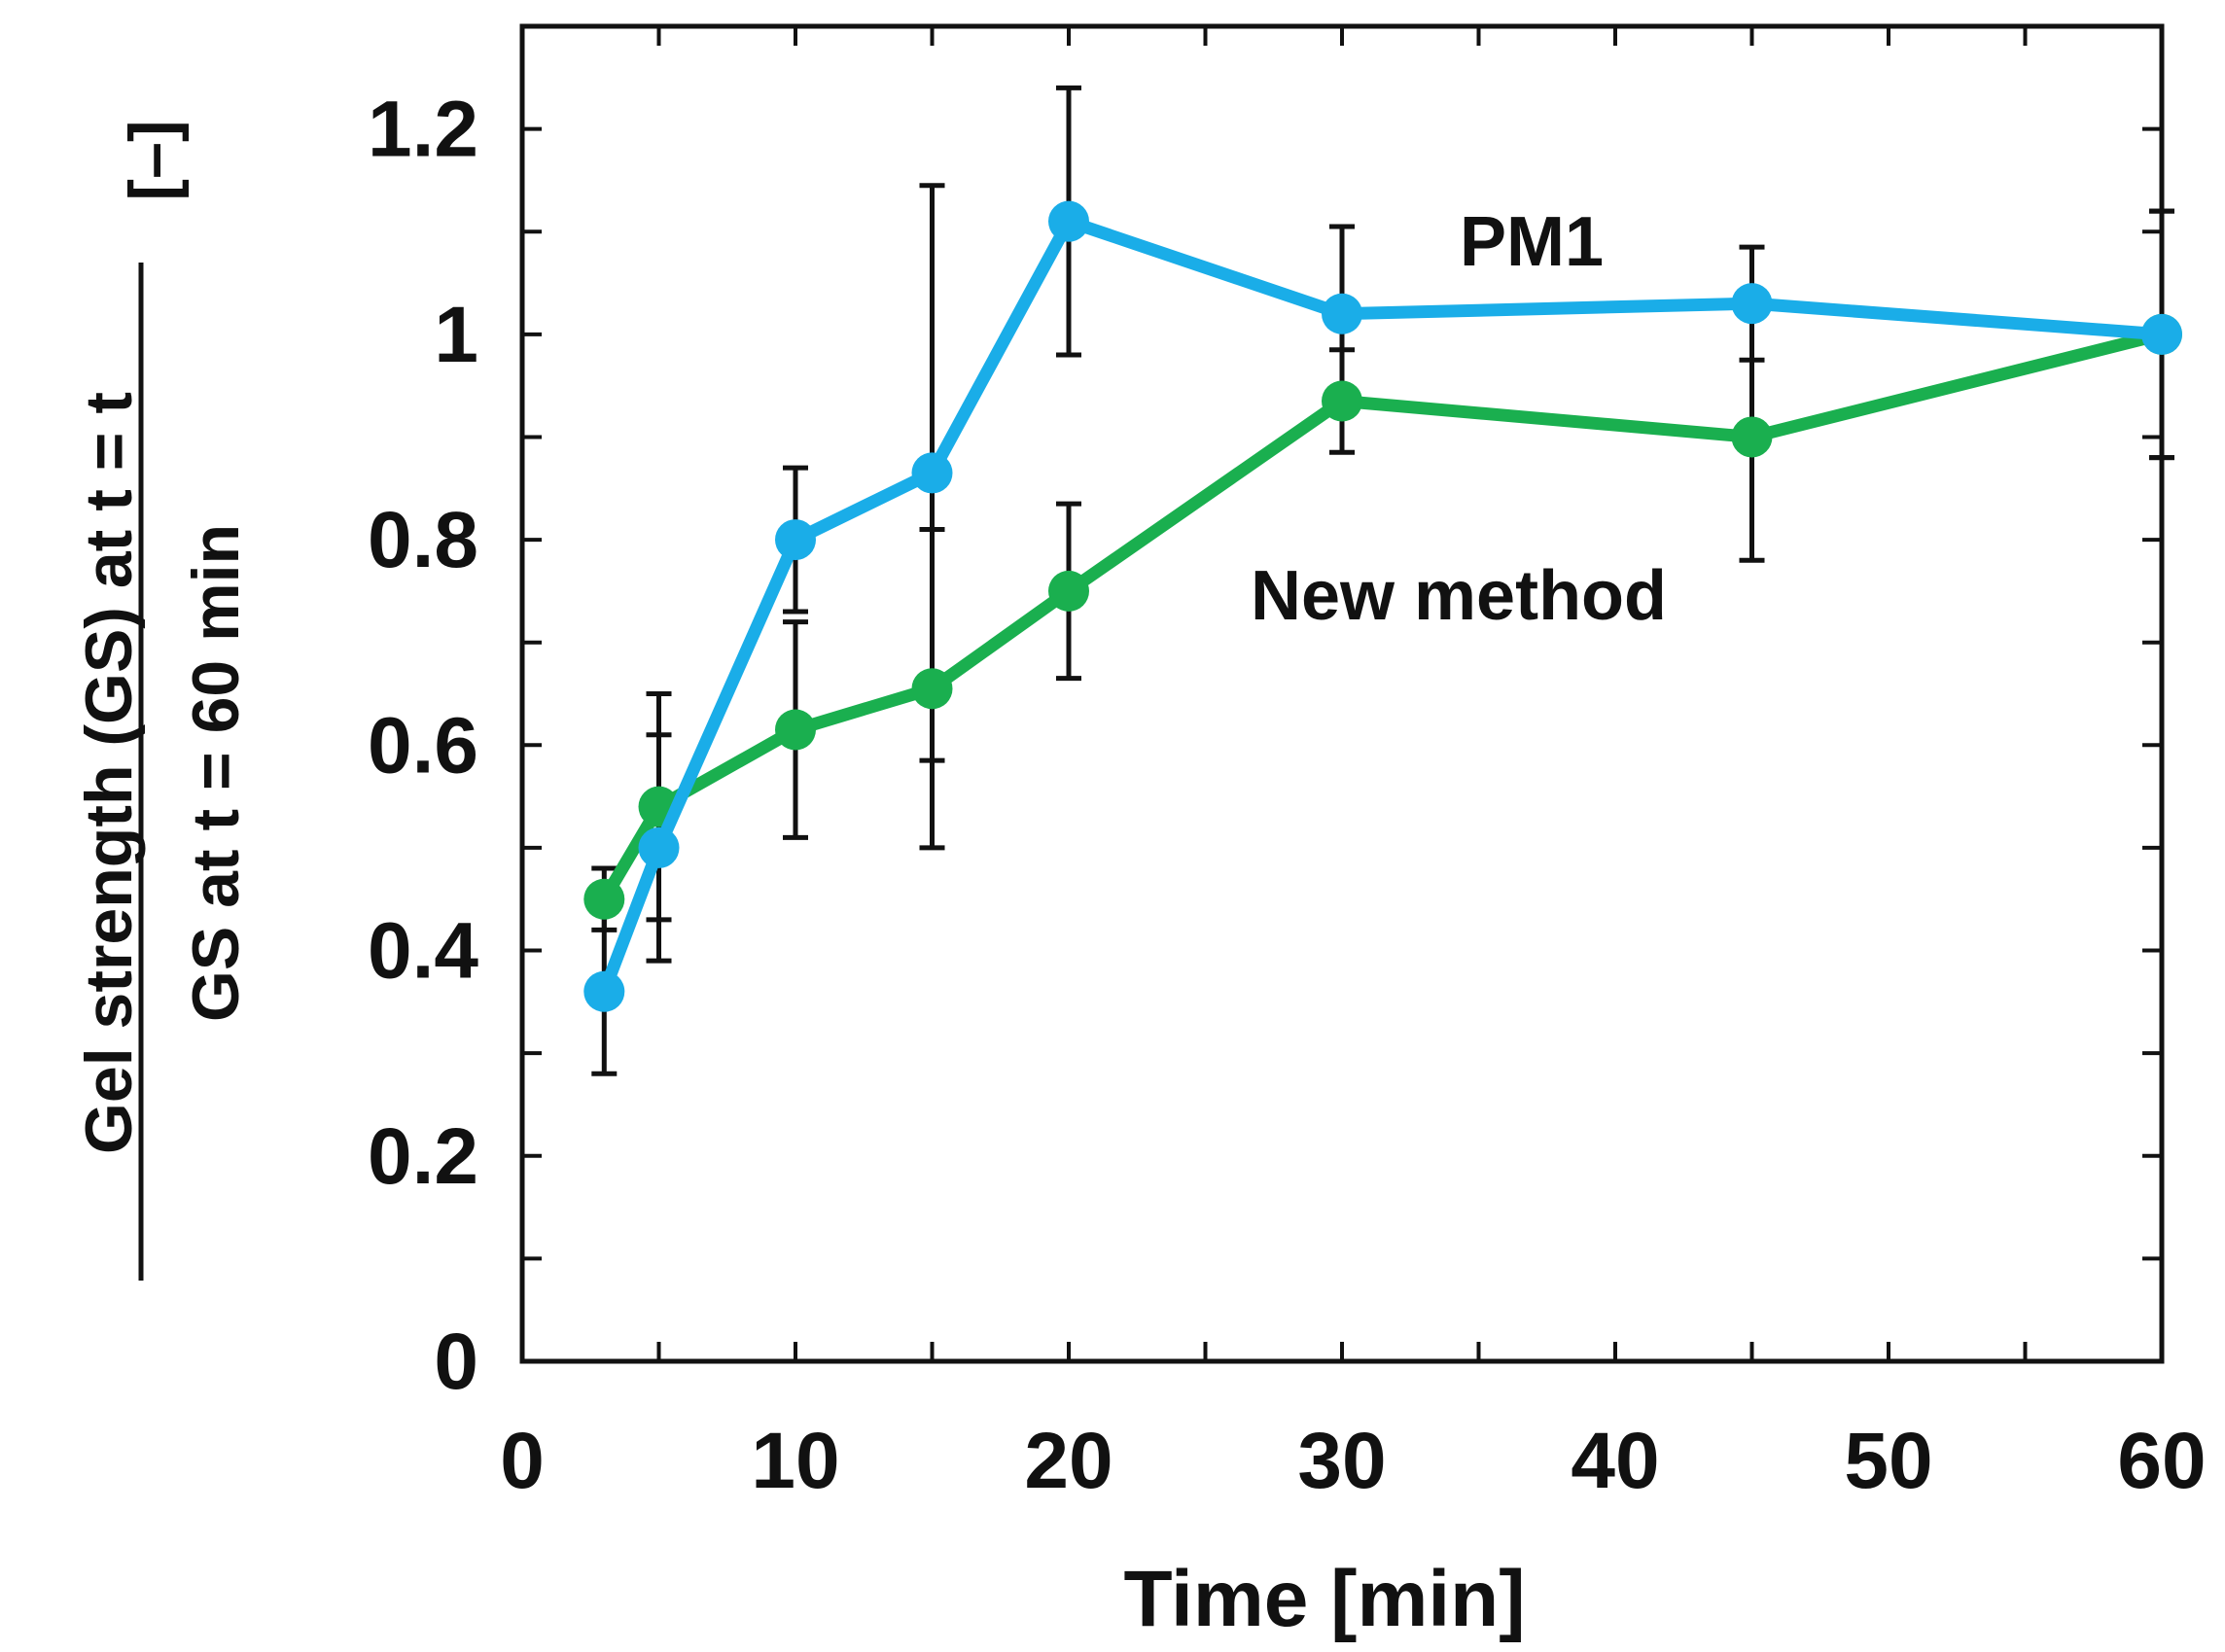  Describe the element at coordinates (456, 335) in the screenshot. I see `y-tick-label: 1` at that location.